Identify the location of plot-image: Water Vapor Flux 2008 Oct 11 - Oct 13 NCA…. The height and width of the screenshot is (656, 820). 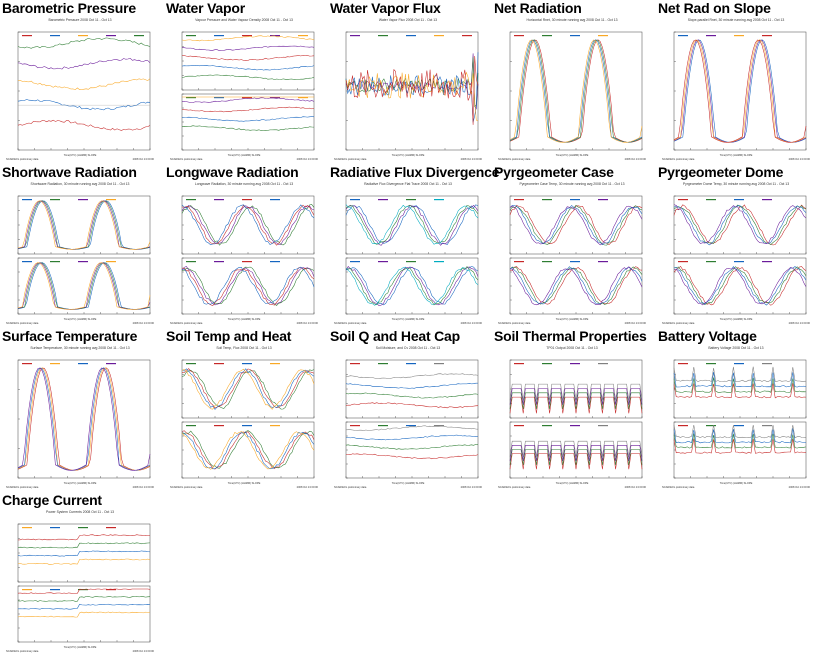
(408, 88).